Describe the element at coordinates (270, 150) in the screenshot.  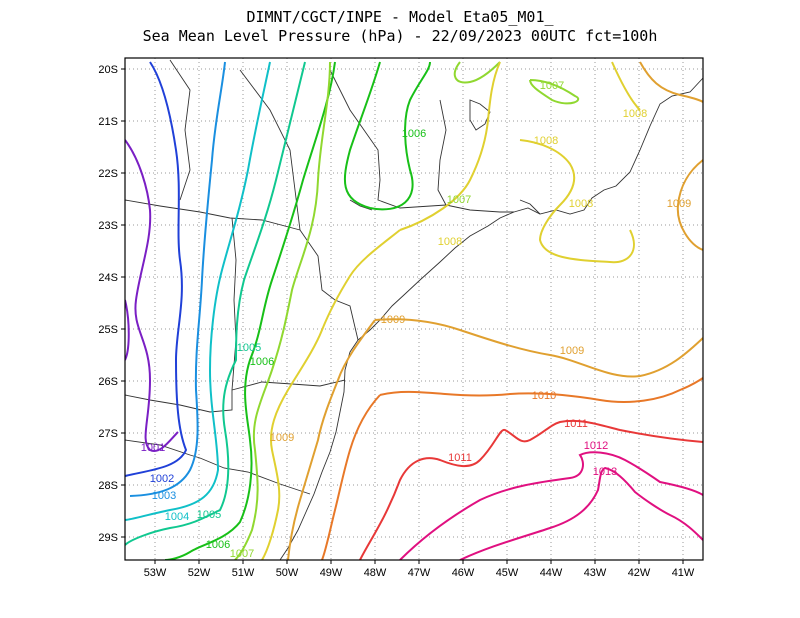
I see `border-ms-sp` at that location.